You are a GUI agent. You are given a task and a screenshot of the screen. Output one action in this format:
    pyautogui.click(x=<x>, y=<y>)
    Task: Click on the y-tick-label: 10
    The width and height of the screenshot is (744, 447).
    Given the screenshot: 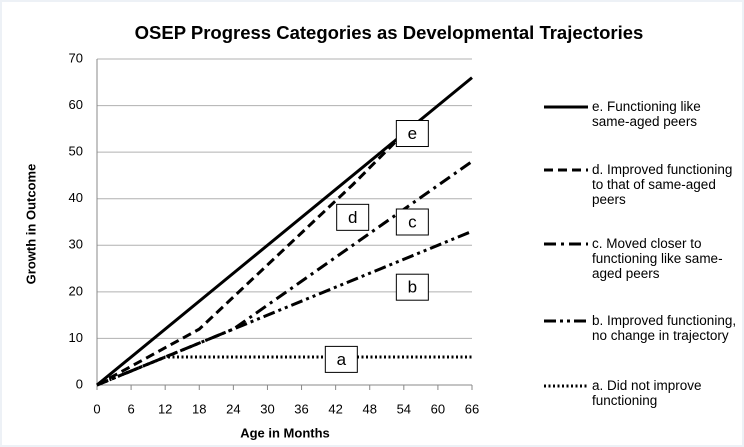 What is the action you would take?
    pyautogui.click(x=76, y=337)
    